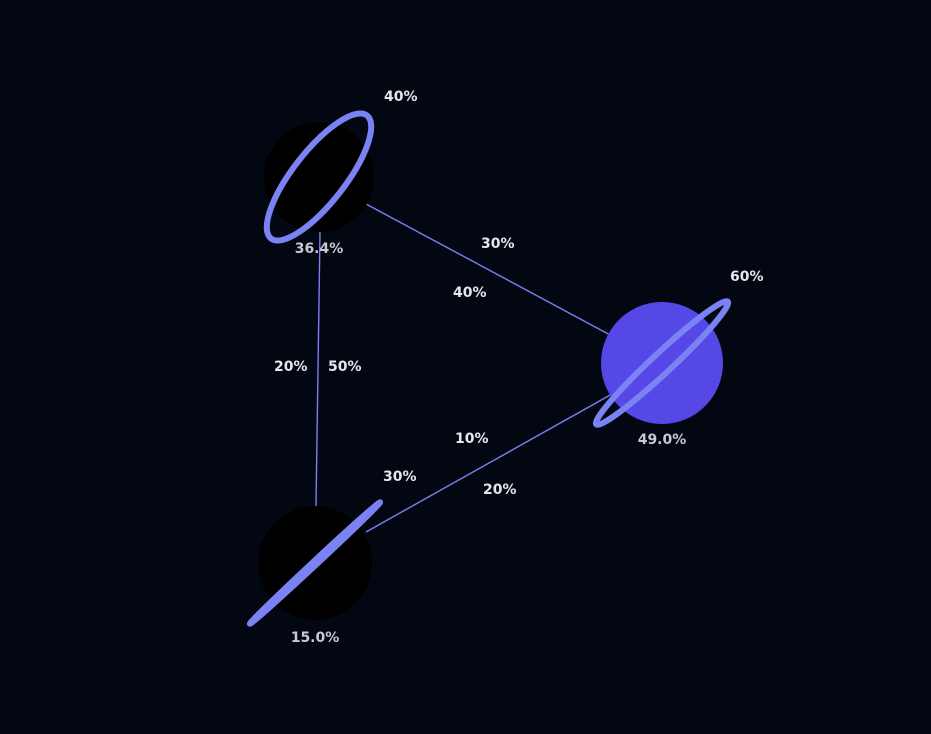 The height and width of the screenshot is (734, 931). Describe the element at coordinates (315, 638) in the screenshot. I see `state-share-bottom: 15.0%` at that location.